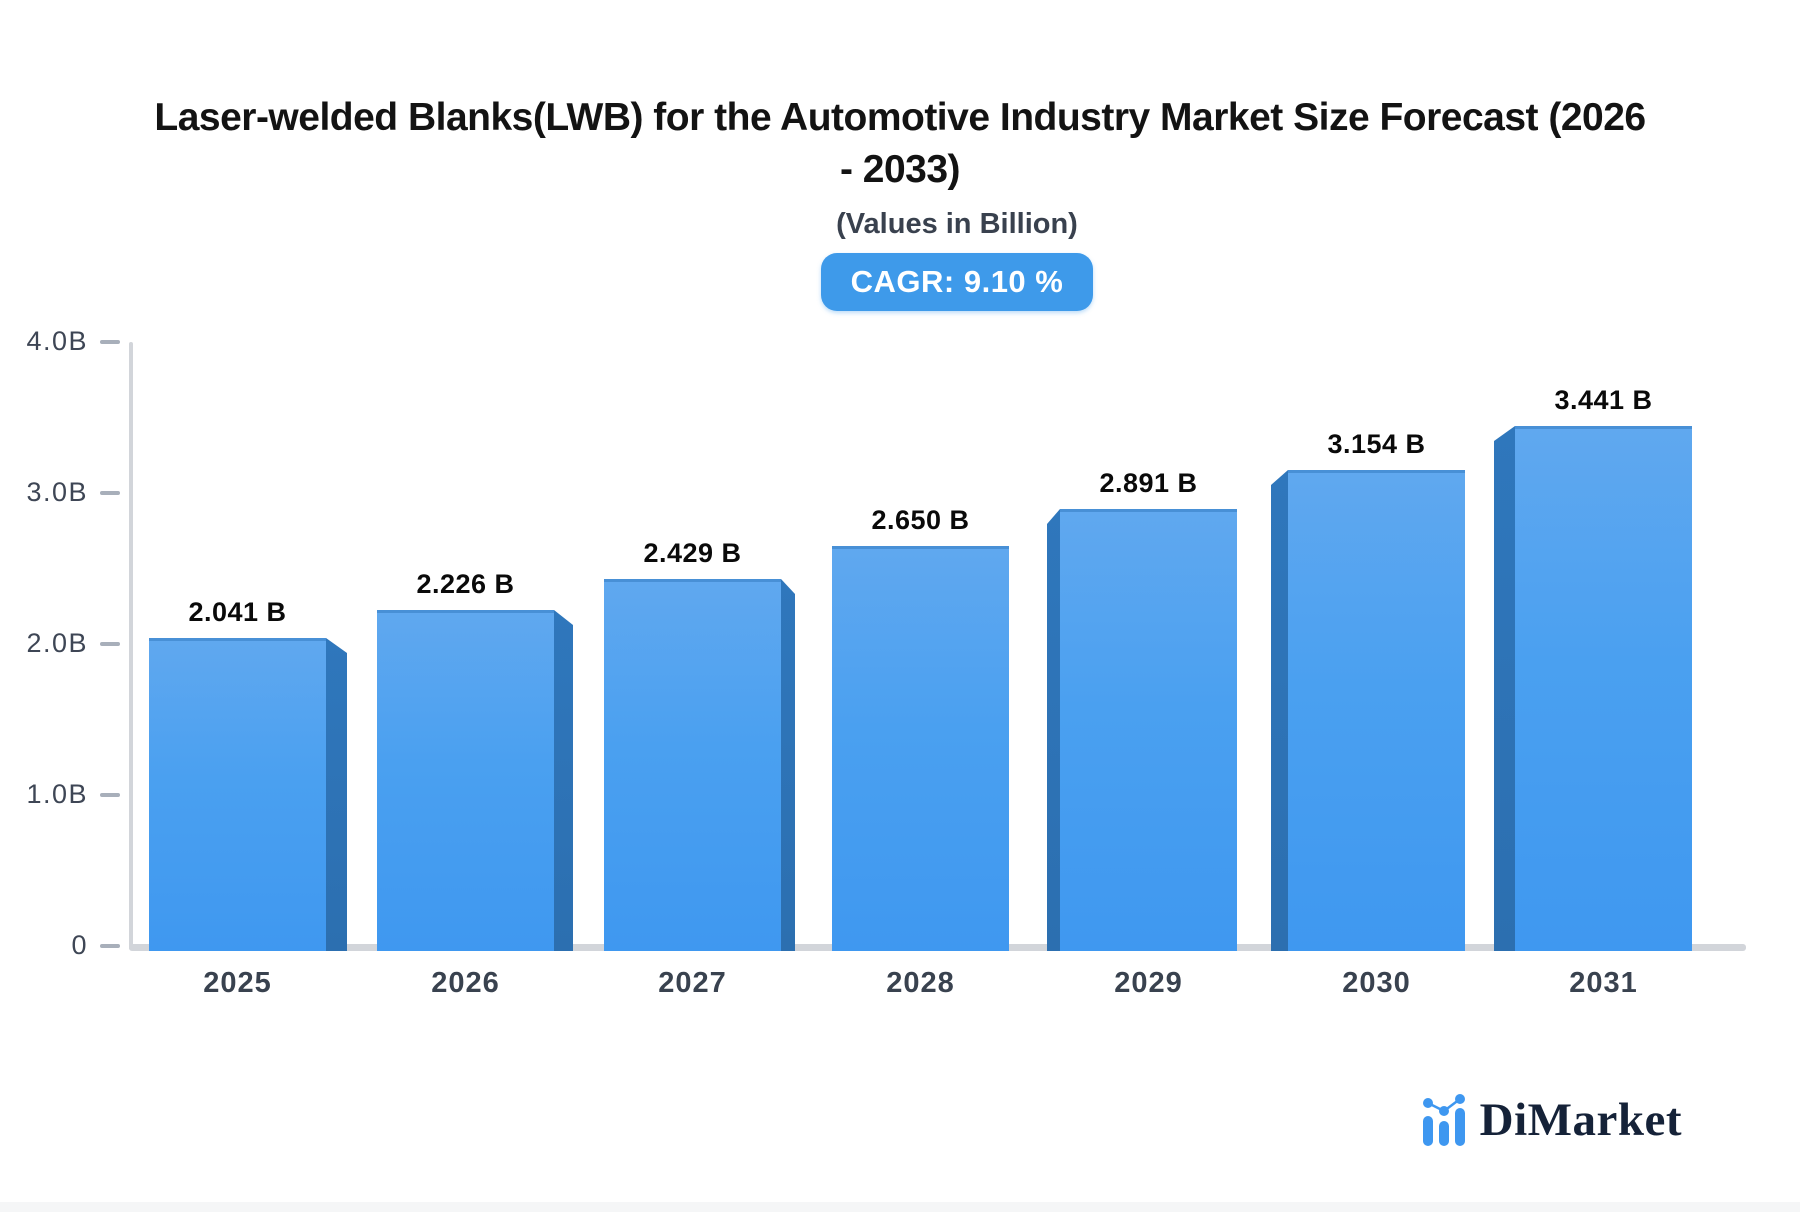 The width and height of the screenshot is (1800, 1212). What do you see at coordinates (1603, 983) in the screenshot?
I see `x-axis-label-2031: 2031` at bounding box center [1603, 983].